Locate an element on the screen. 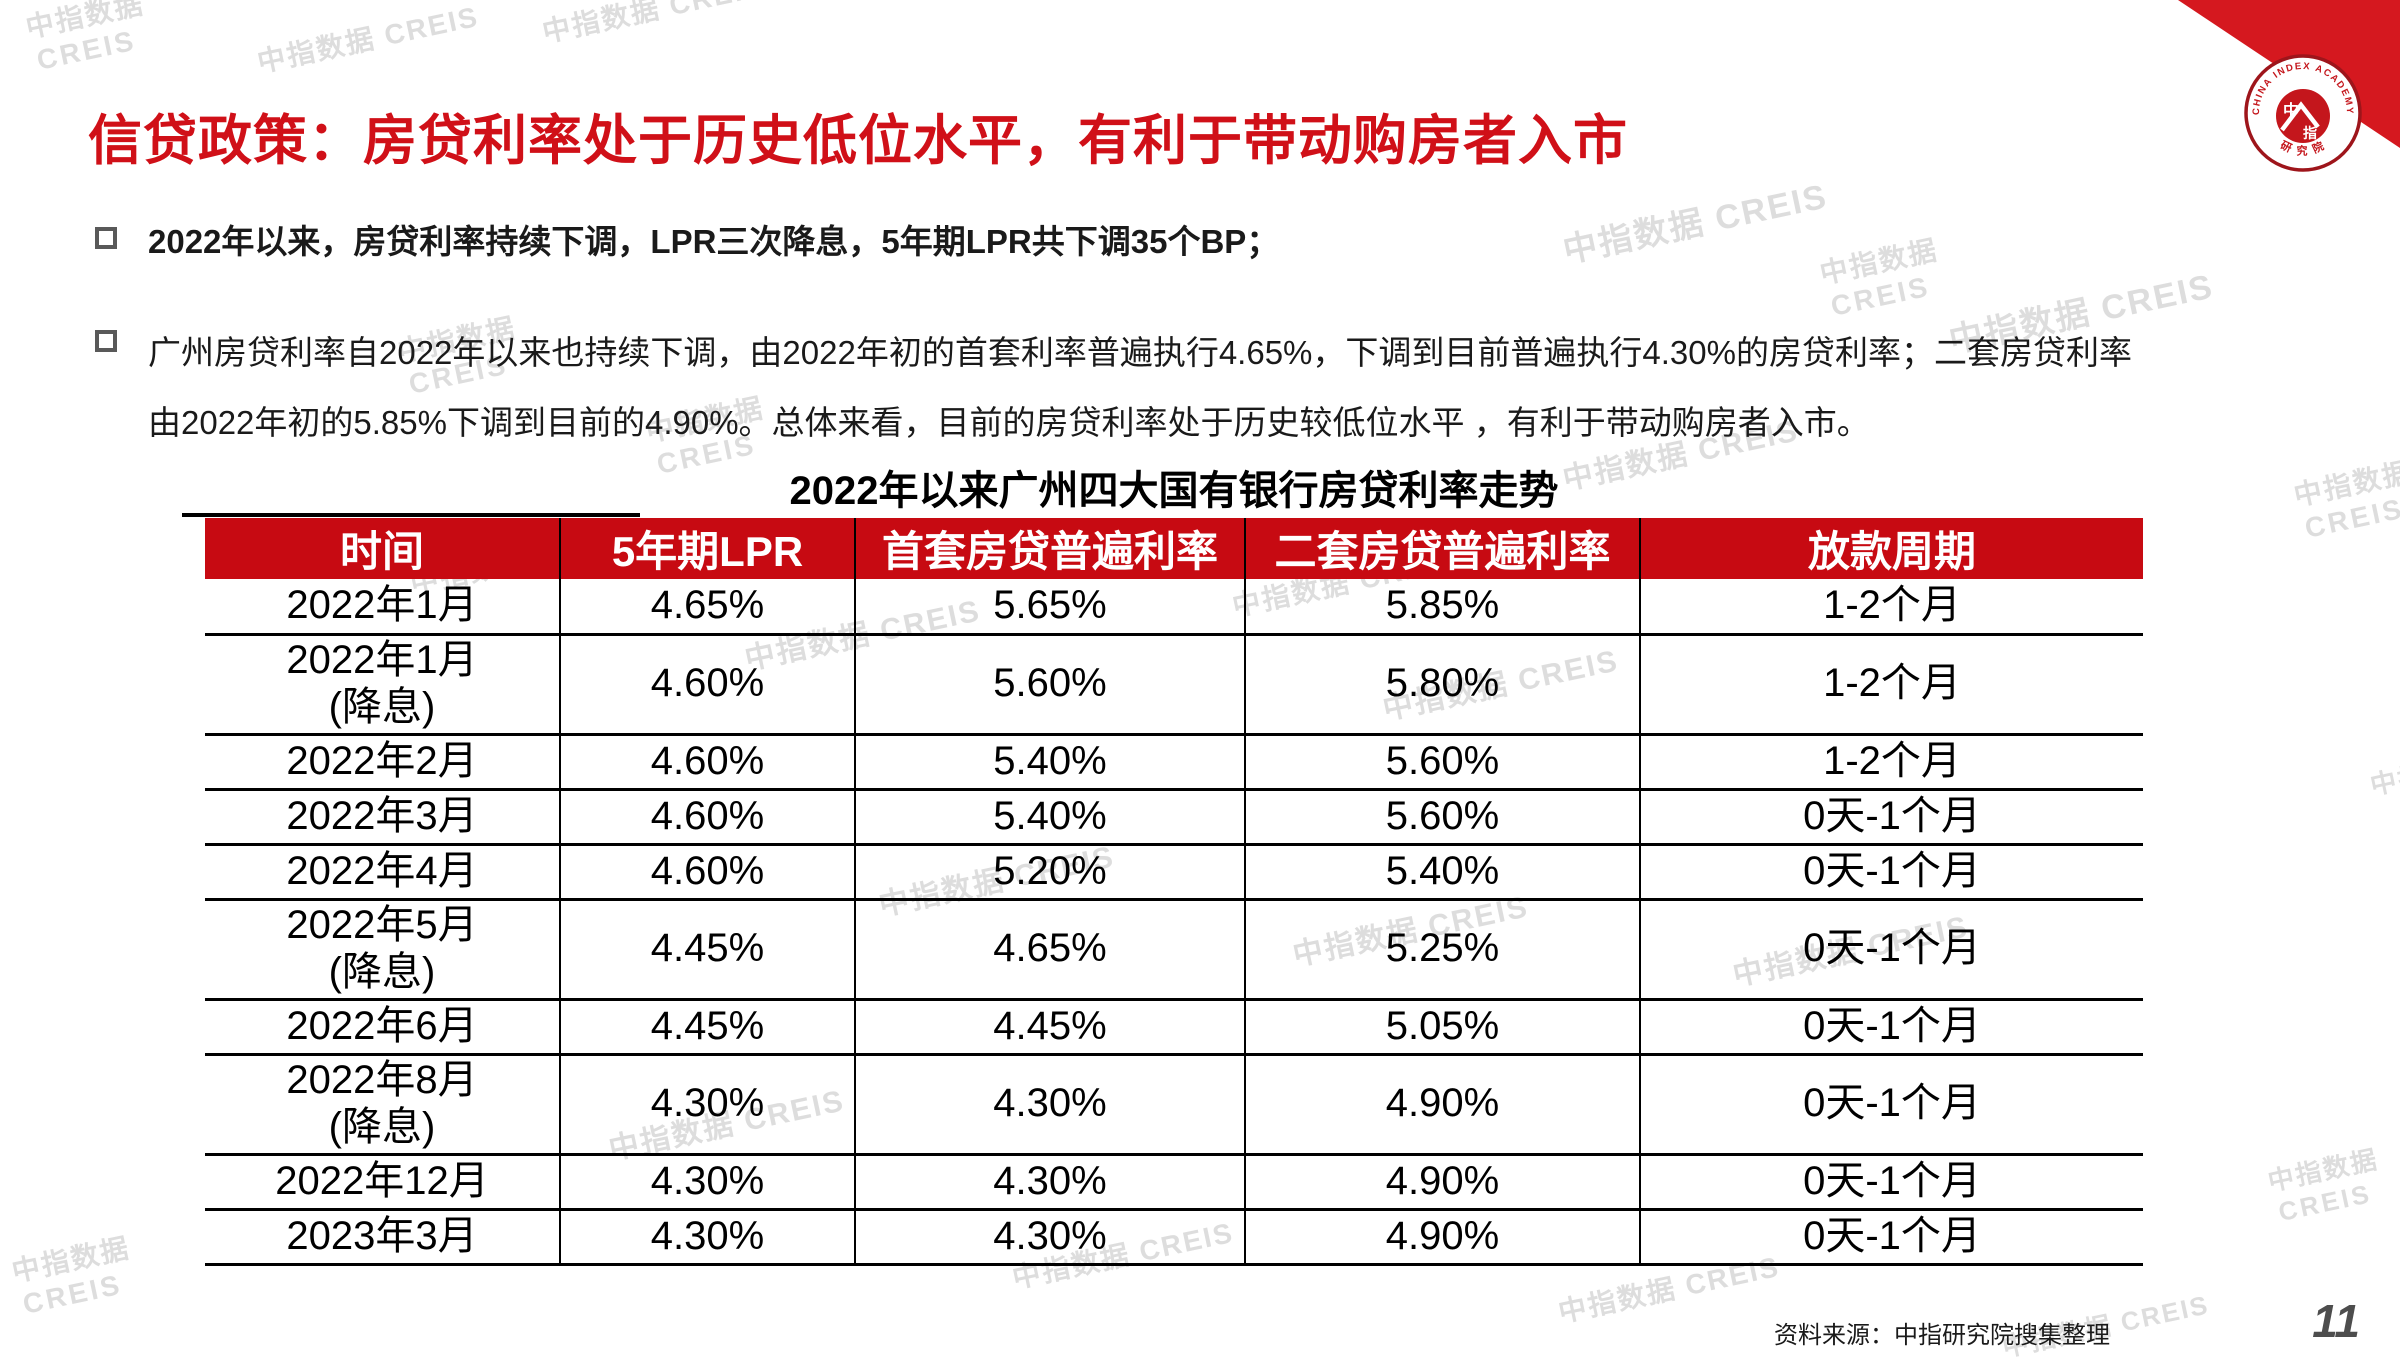 The height and width of the screenshot is (1365, 2400). table-cell: 5.20% is located at coordinates (1050, 872).